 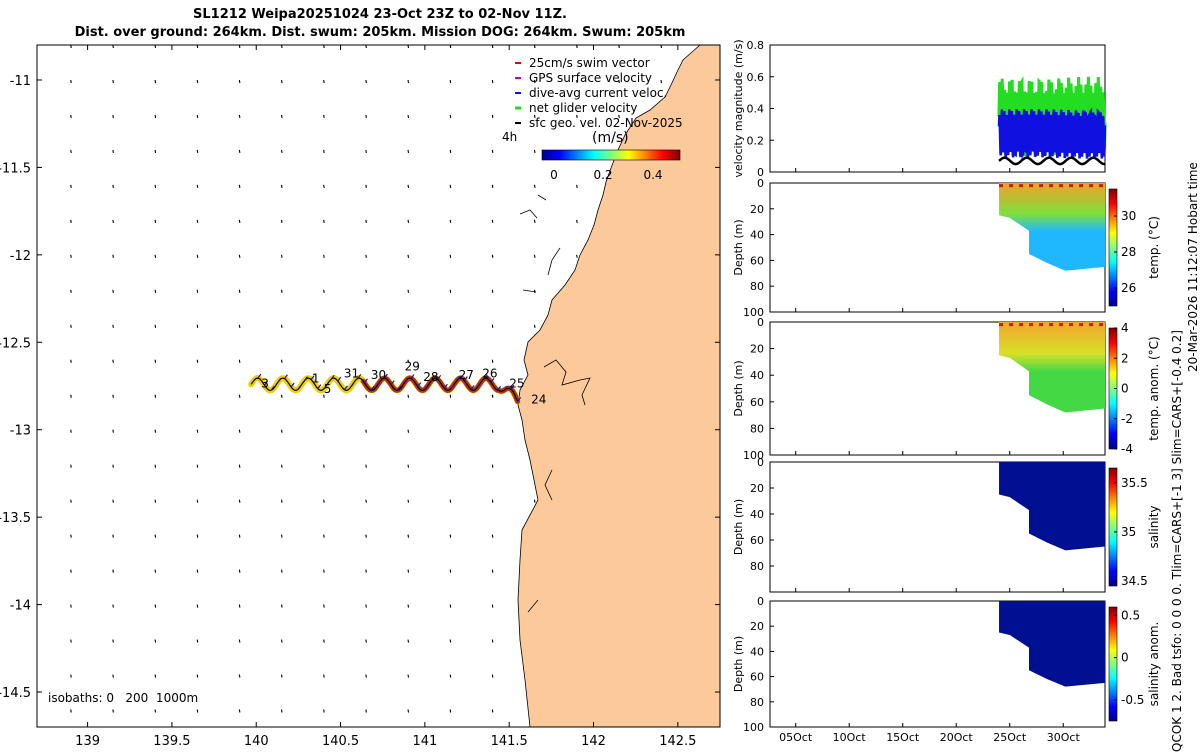 I want to click on cbar-tick-label: -4, so click(x=1127, y=449).